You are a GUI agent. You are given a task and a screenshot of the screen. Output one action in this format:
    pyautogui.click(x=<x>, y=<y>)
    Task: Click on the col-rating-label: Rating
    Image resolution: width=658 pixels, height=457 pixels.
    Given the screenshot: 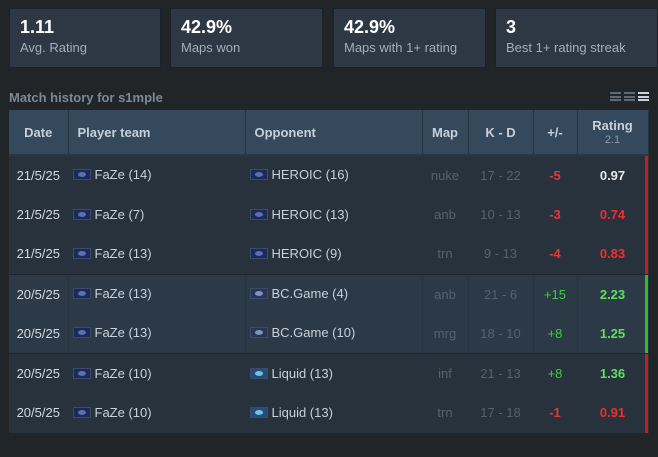 What is the action you would take?
    pyautogui.click(x=612, y=125)
    